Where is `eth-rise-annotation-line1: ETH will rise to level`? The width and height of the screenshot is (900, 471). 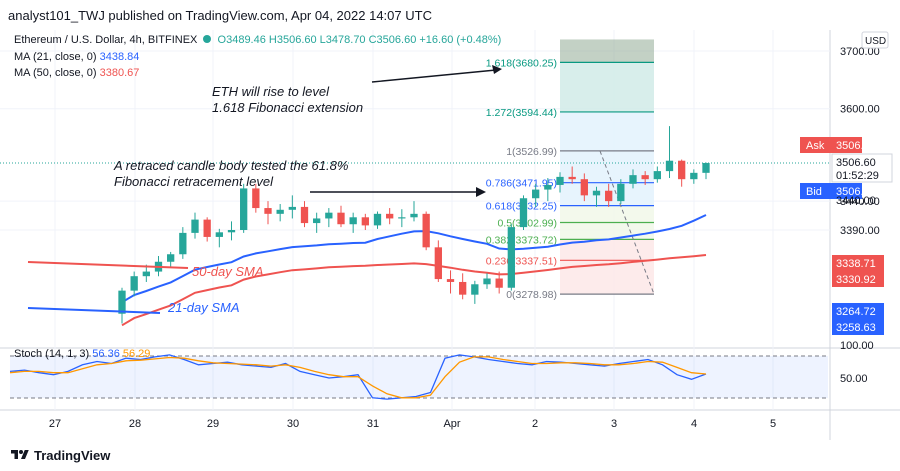
eth-rise-annotation-line1: ETH will rise to level is located at coordinates (271, 91).